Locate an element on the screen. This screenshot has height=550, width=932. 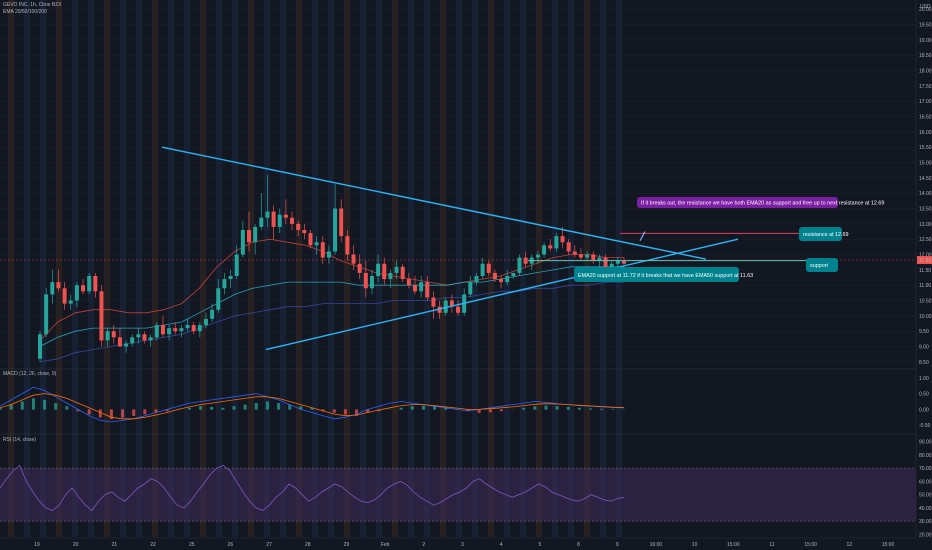
price-tick: 14.50 is located at coordinates (925, 179).